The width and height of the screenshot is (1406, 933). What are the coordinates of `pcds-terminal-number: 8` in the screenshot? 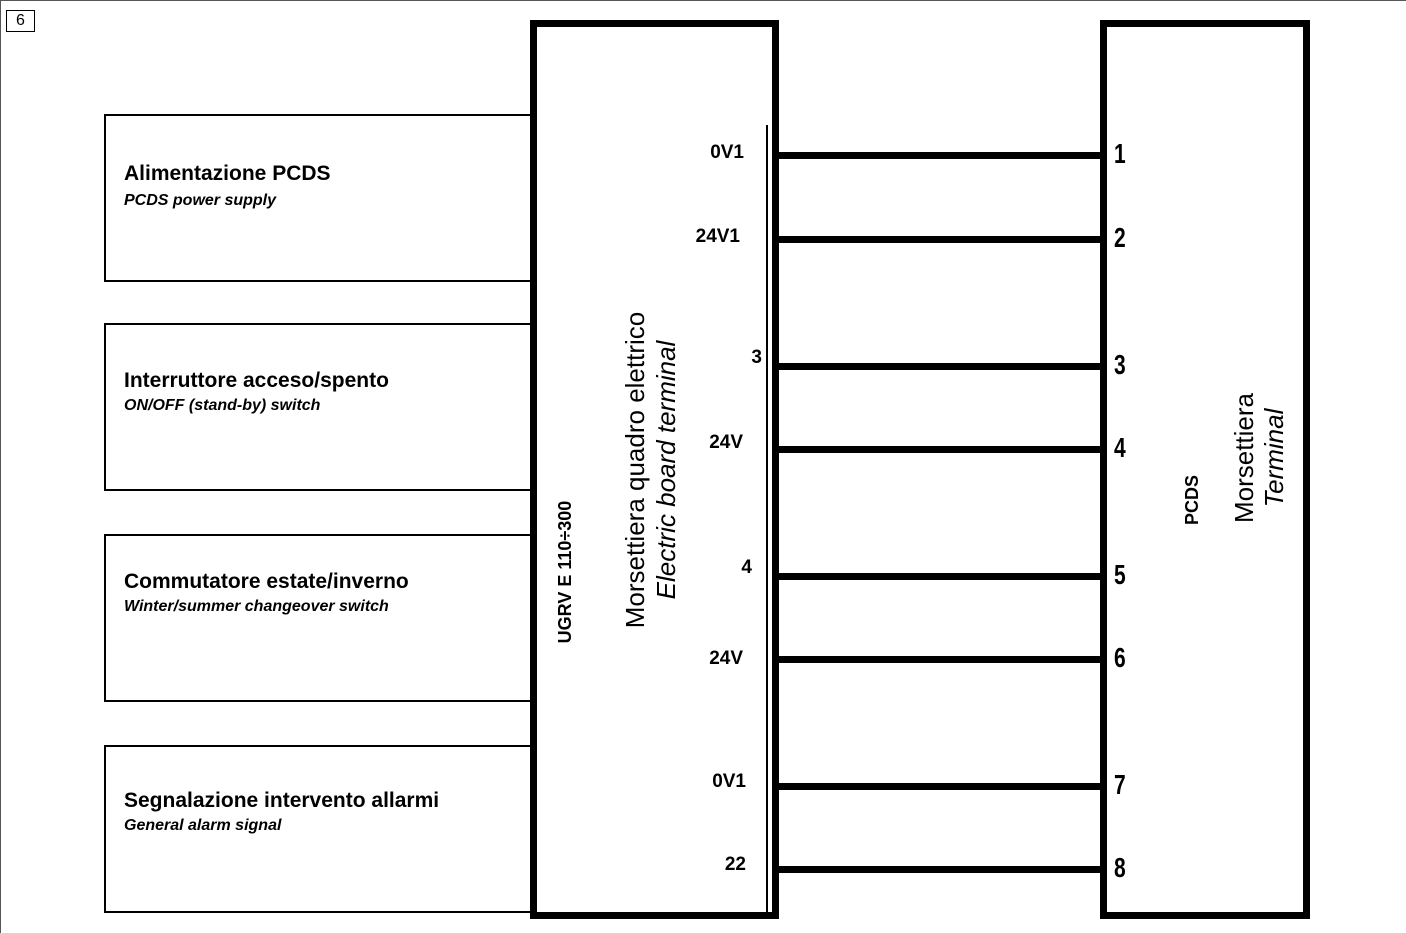 It's located at (1120, 867).